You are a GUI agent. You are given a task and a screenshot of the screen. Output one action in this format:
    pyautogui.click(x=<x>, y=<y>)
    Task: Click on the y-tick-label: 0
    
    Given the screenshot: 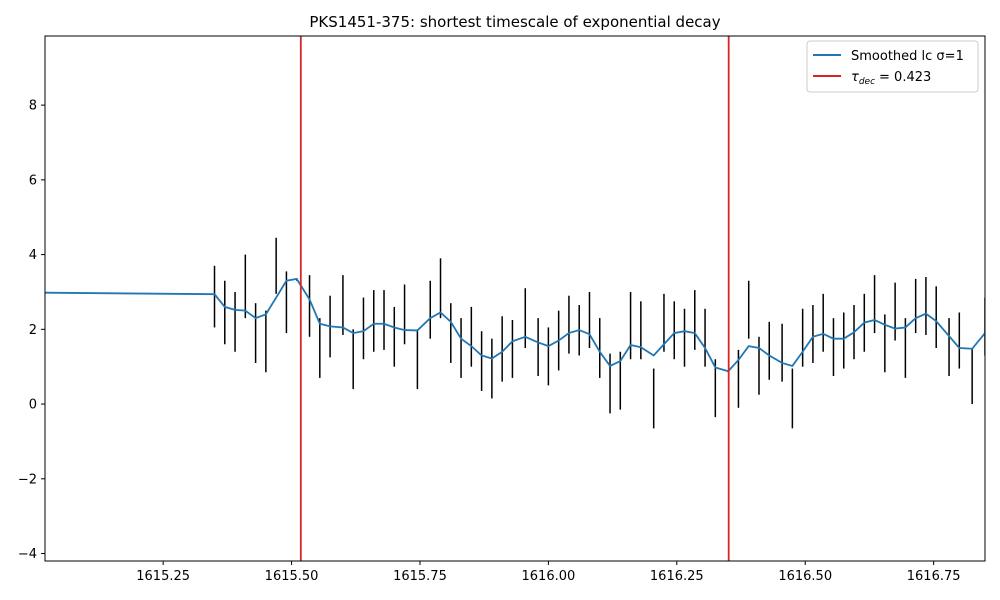 What is the action you would take?
    pyautogui.click(x=33, y=405)
    